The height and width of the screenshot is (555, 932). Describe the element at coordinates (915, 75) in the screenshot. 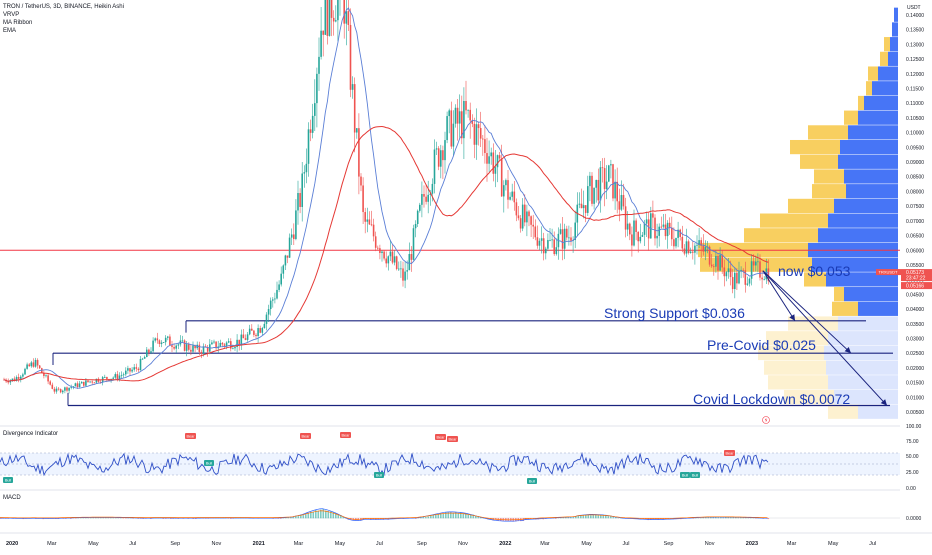

I see `price-tick: 0.12000` at that location.